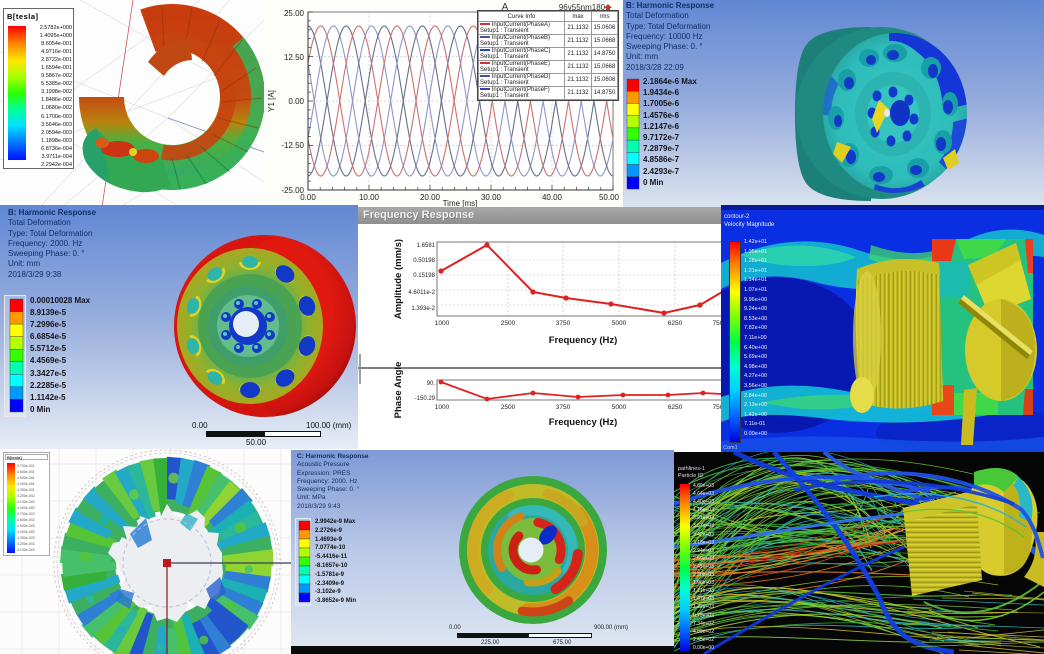 This screenshot has height=654, width=1044. I want to click on svg-text: 10.00, so click(369, 197).